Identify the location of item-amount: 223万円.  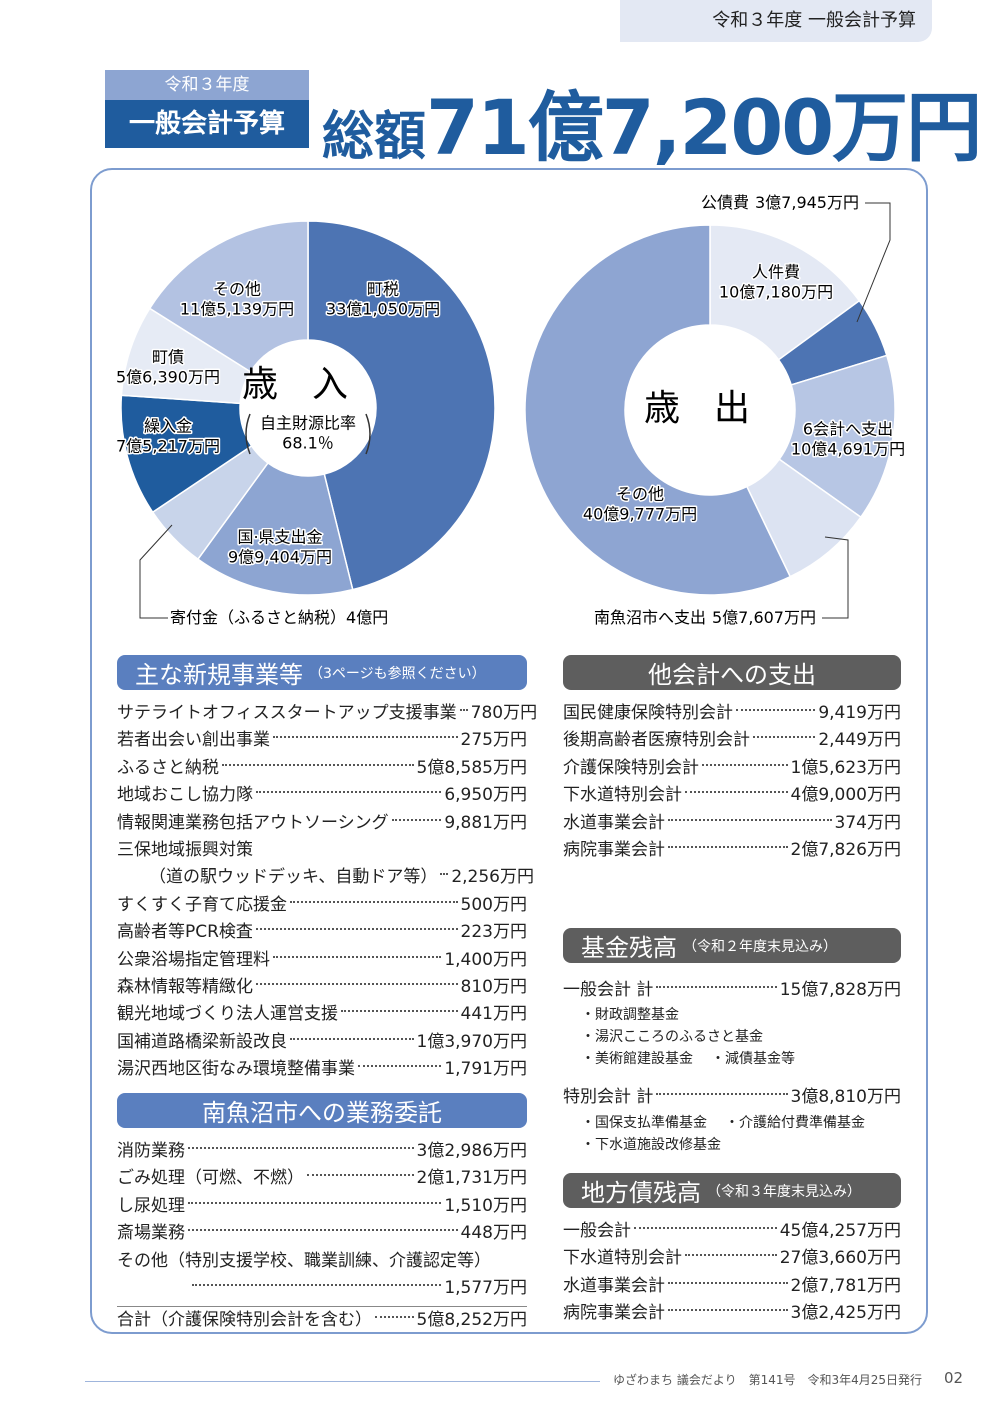
(493, 932).